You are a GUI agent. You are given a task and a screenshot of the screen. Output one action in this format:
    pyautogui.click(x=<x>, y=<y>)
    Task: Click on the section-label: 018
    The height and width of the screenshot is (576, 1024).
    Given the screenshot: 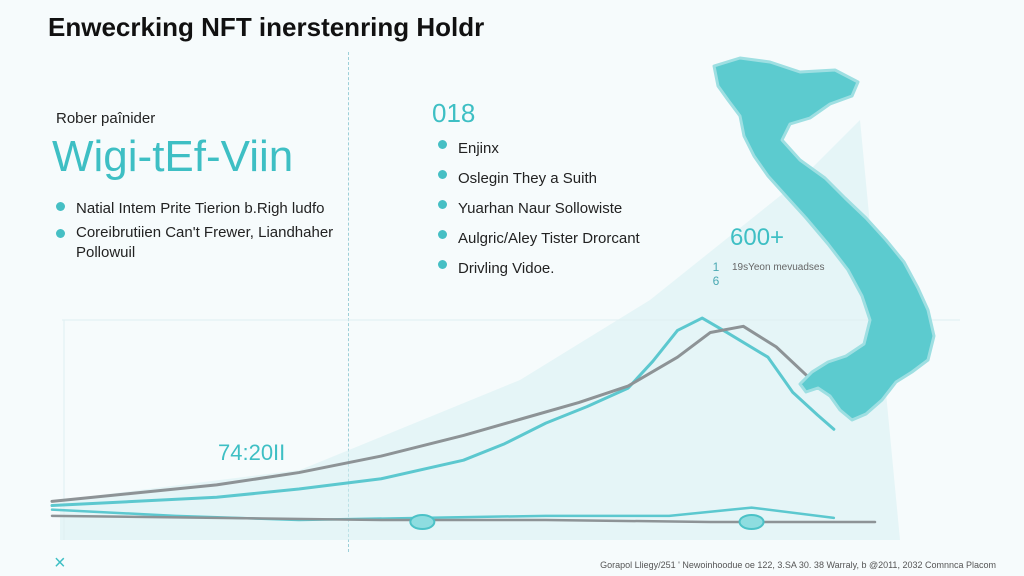 What is the action you would take?
    pyautogui.click(x=454, y=113)
    